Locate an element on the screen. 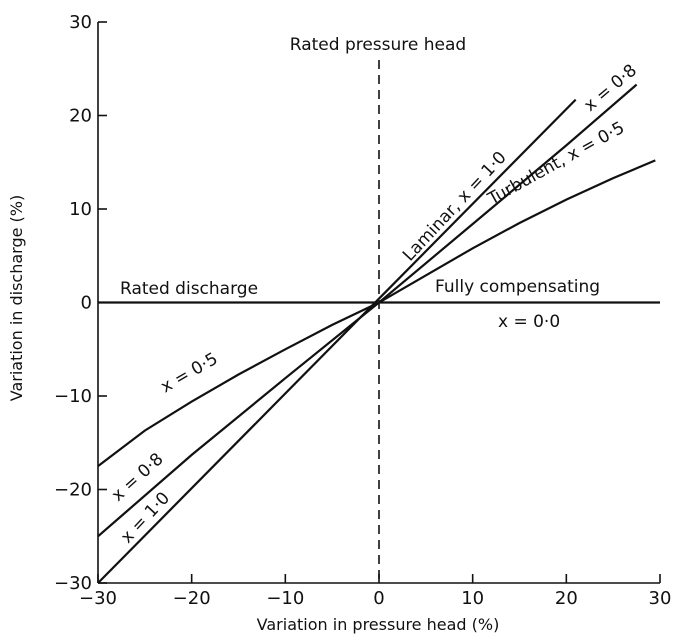  x-tick-label: −10 is located at coordinates (285, 598).